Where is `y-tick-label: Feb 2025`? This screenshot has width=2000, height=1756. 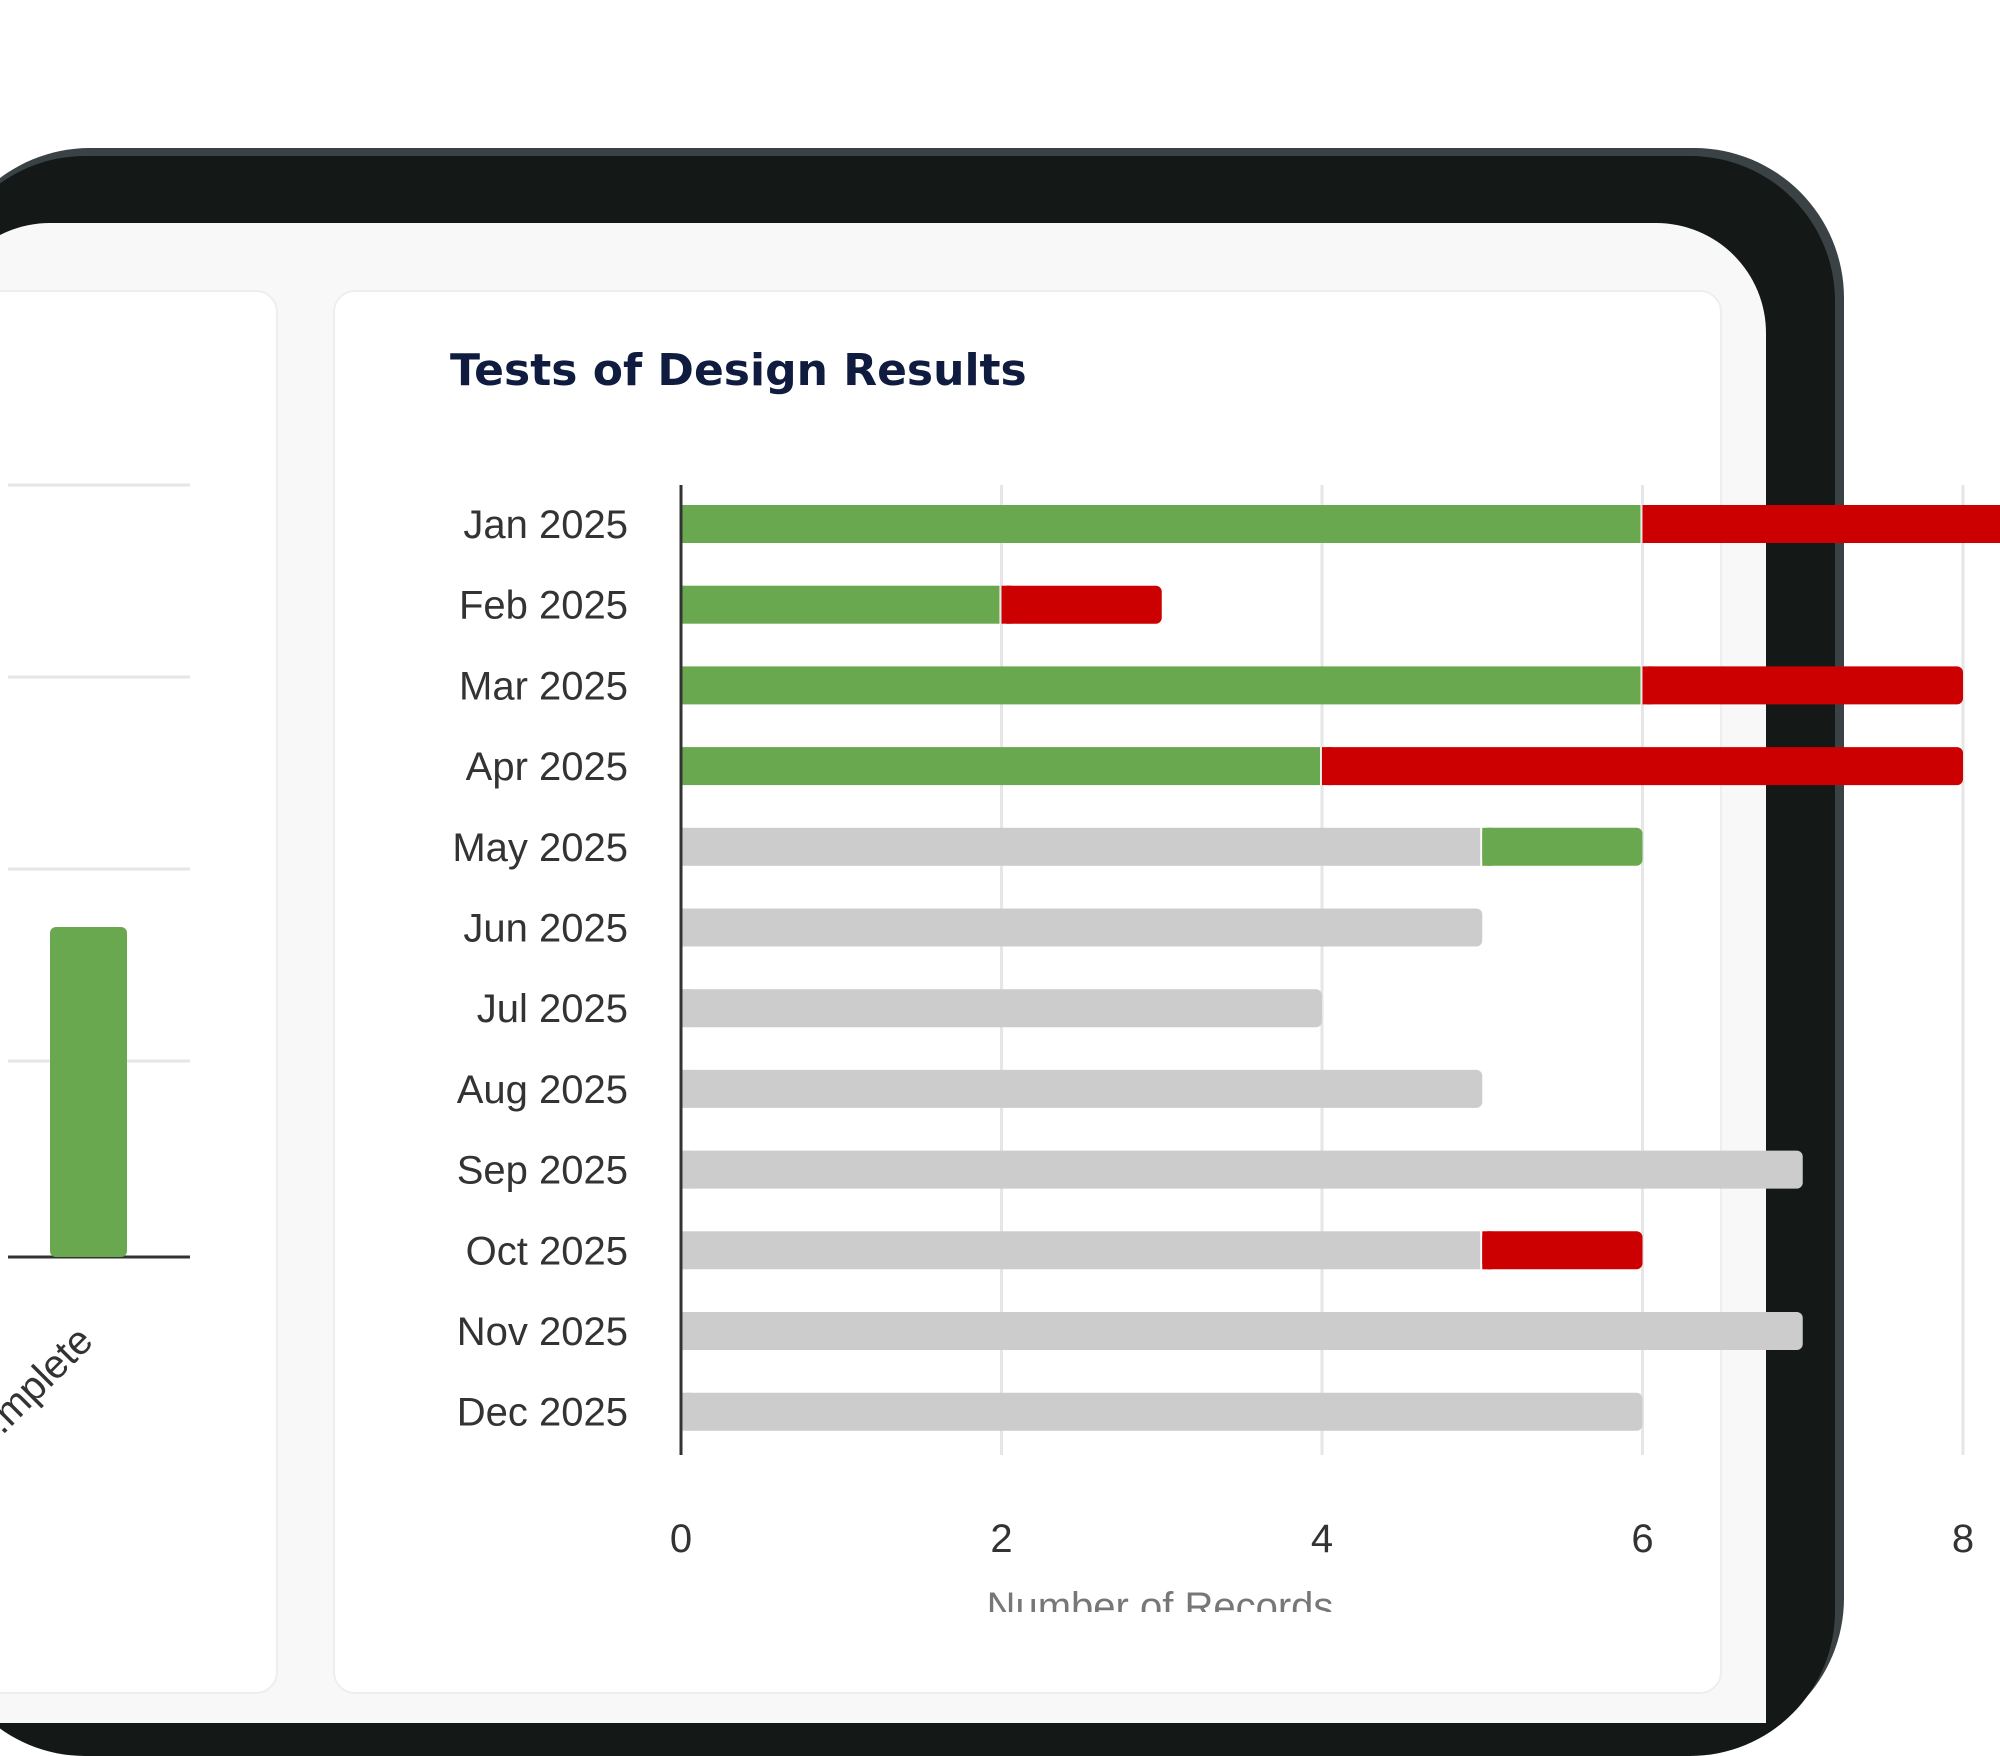 y-tick-label: Feb 2025 is located at coordinates (543, 606).